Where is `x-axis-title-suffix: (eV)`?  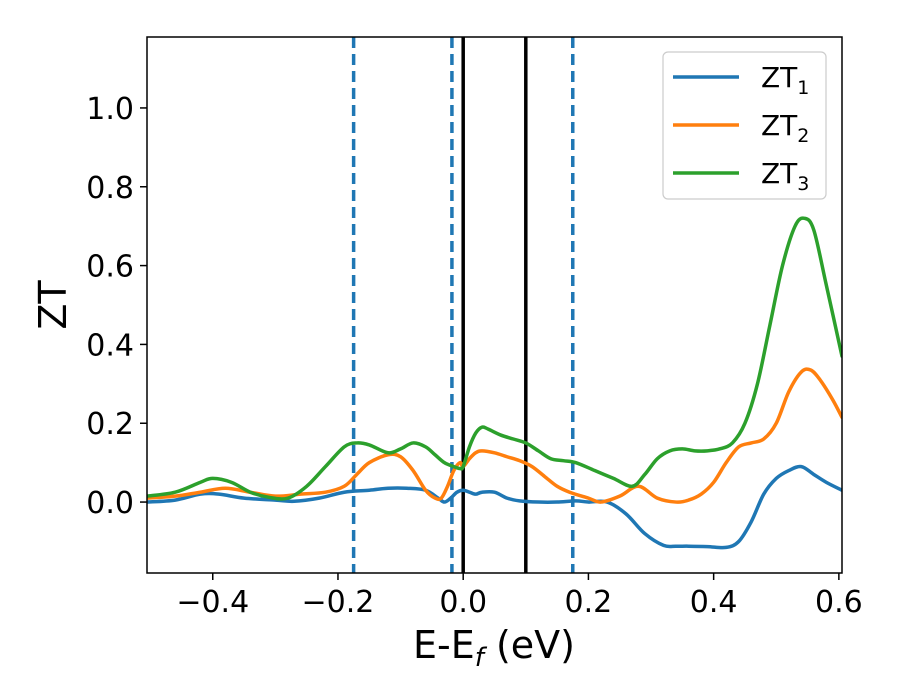
x-axis-title-suffix: (eV) is located at coordinates (529, 645).